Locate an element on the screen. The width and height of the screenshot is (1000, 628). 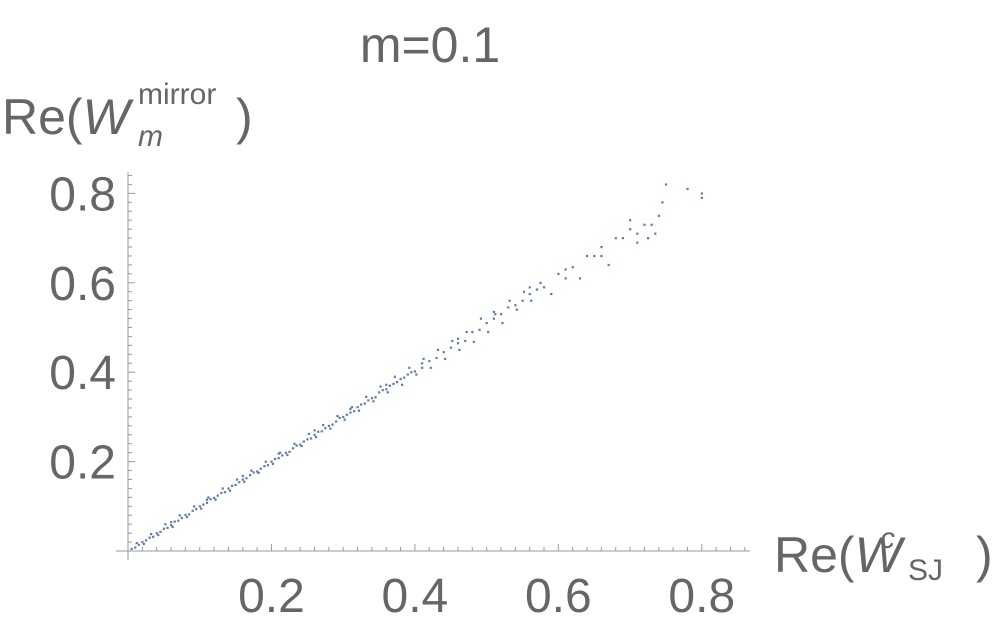
x-axis-label-prefix: Re( is located at coordinates (814, 555).